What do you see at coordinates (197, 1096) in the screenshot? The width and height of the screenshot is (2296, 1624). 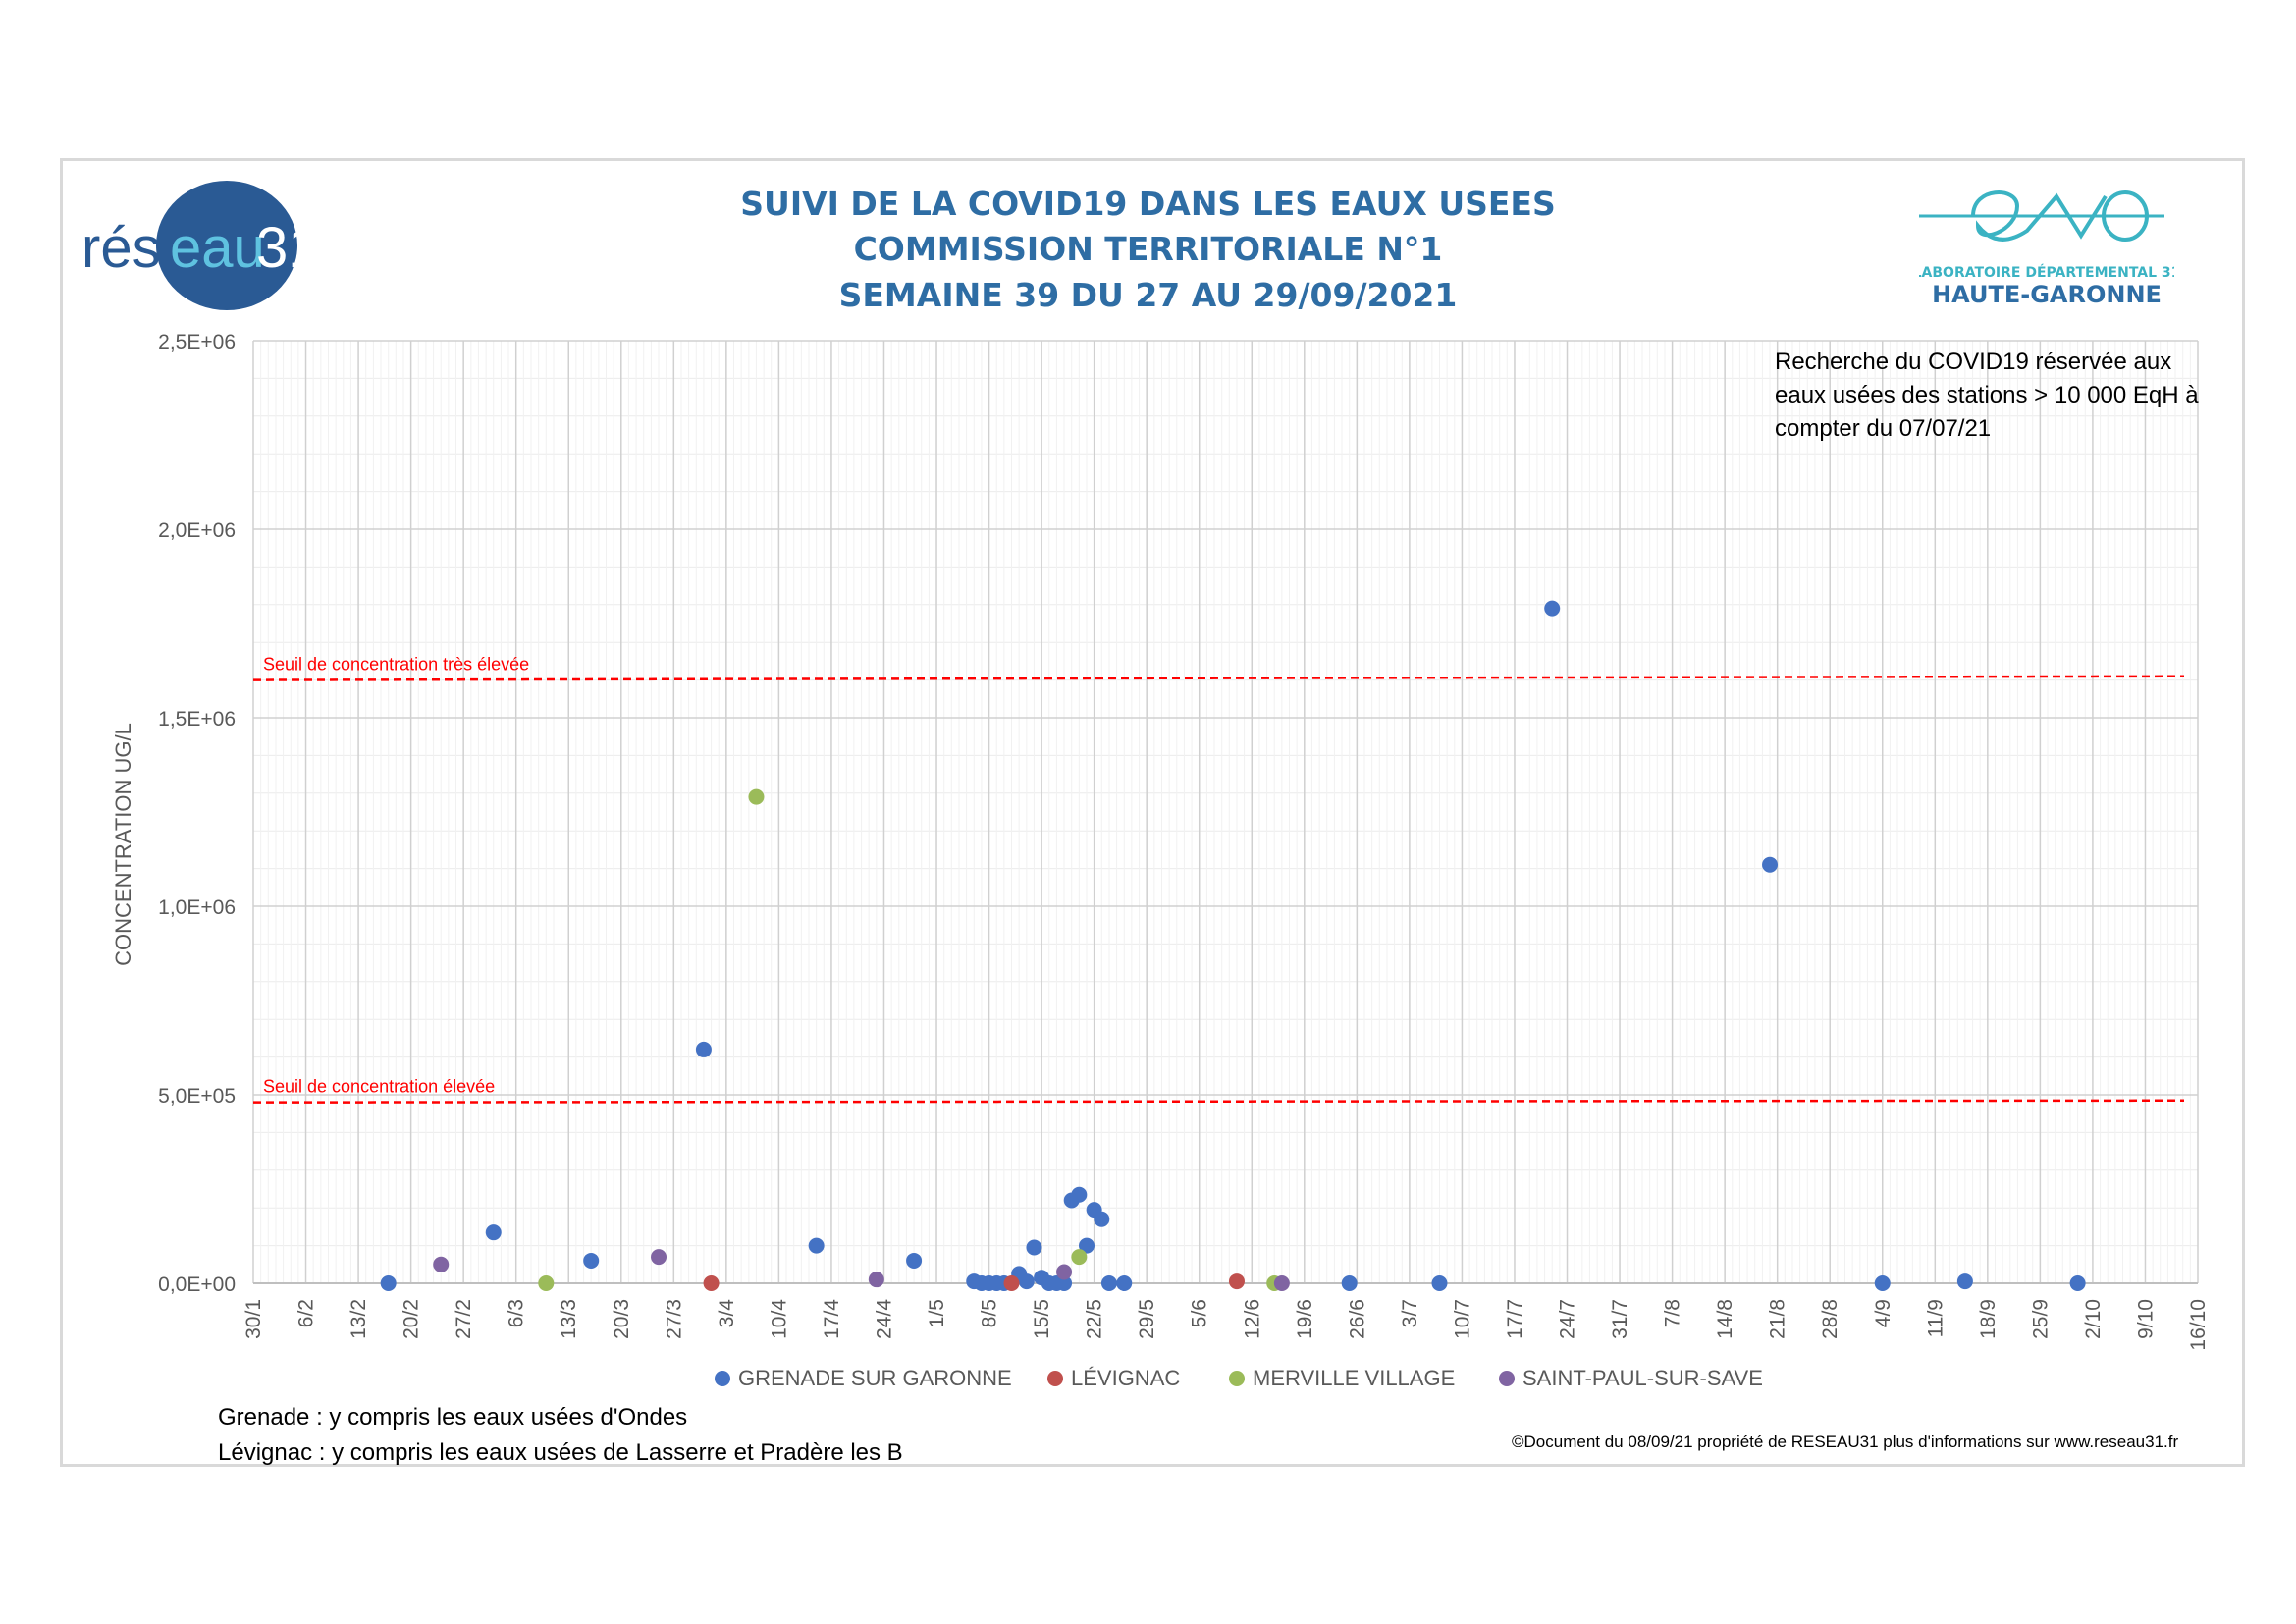 I see `y-tick-label: 5,0E+05` at bounding box center [197, 1096].